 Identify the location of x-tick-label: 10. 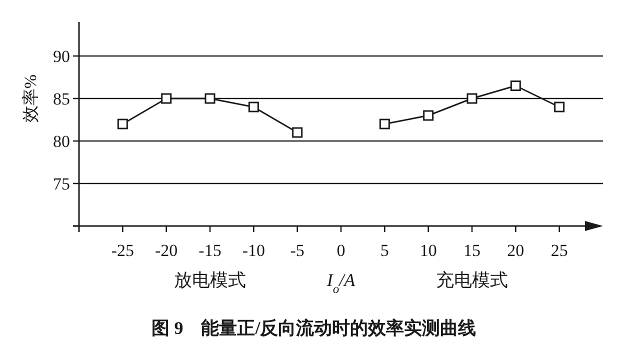
(428, 250).